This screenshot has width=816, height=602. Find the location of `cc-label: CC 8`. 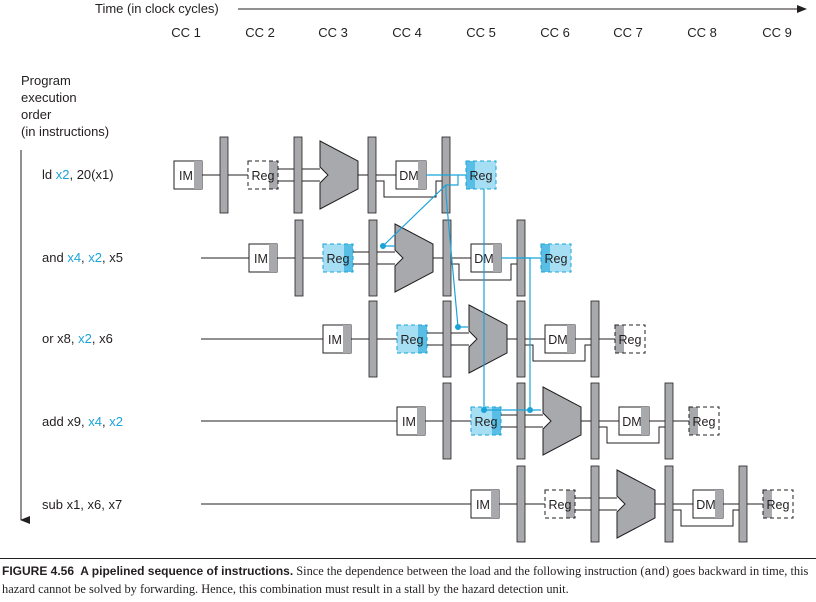

cc-label: CC 8 is located at coordinates (702, 32).